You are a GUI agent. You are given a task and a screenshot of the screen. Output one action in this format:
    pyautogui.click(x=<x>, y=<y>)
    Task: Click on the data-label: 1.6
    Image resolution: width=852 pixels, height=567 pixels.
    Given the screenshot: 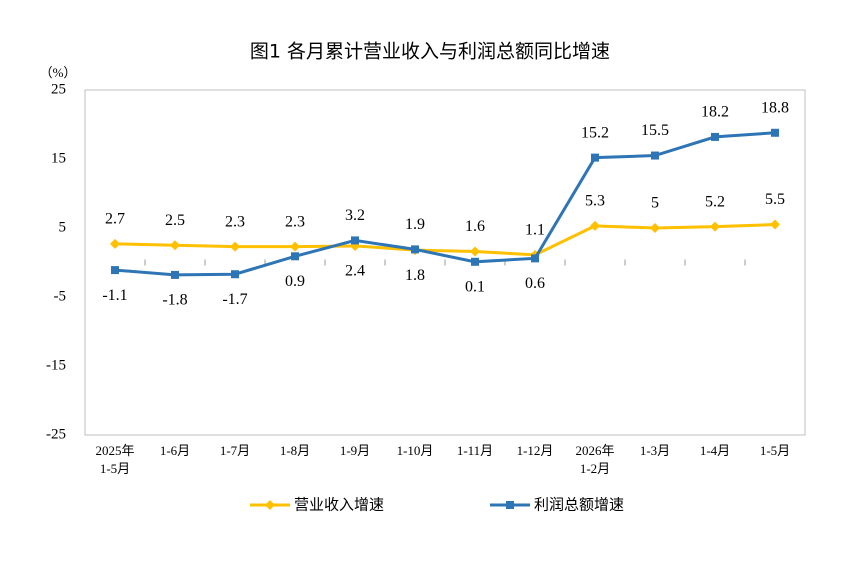 What is the action you would take?
    pyautogui.click(x=475, y=226)
    